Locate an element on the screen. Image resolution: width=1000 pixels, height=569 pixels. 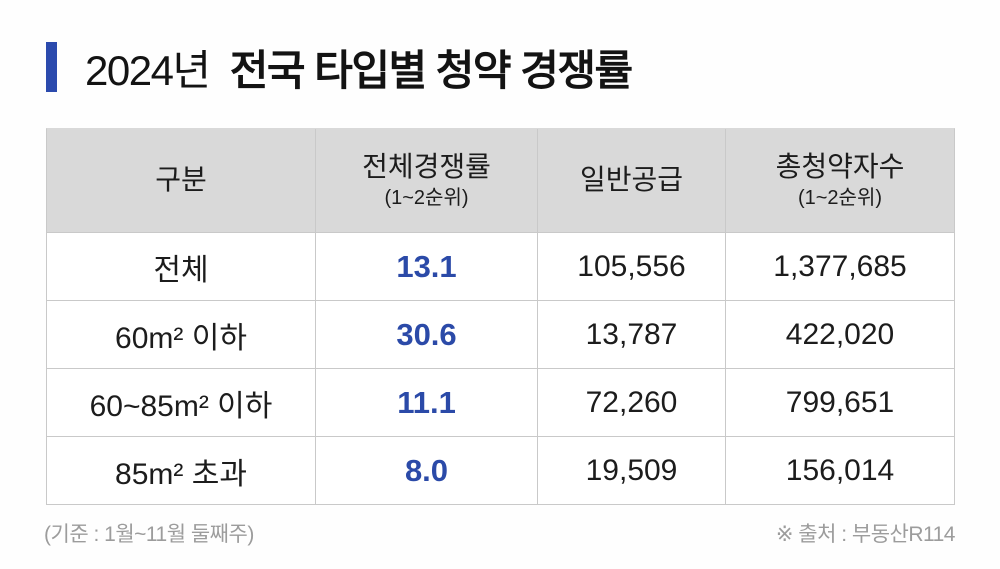
cell-rate: 30.6 is located at coordinates (427, 335).